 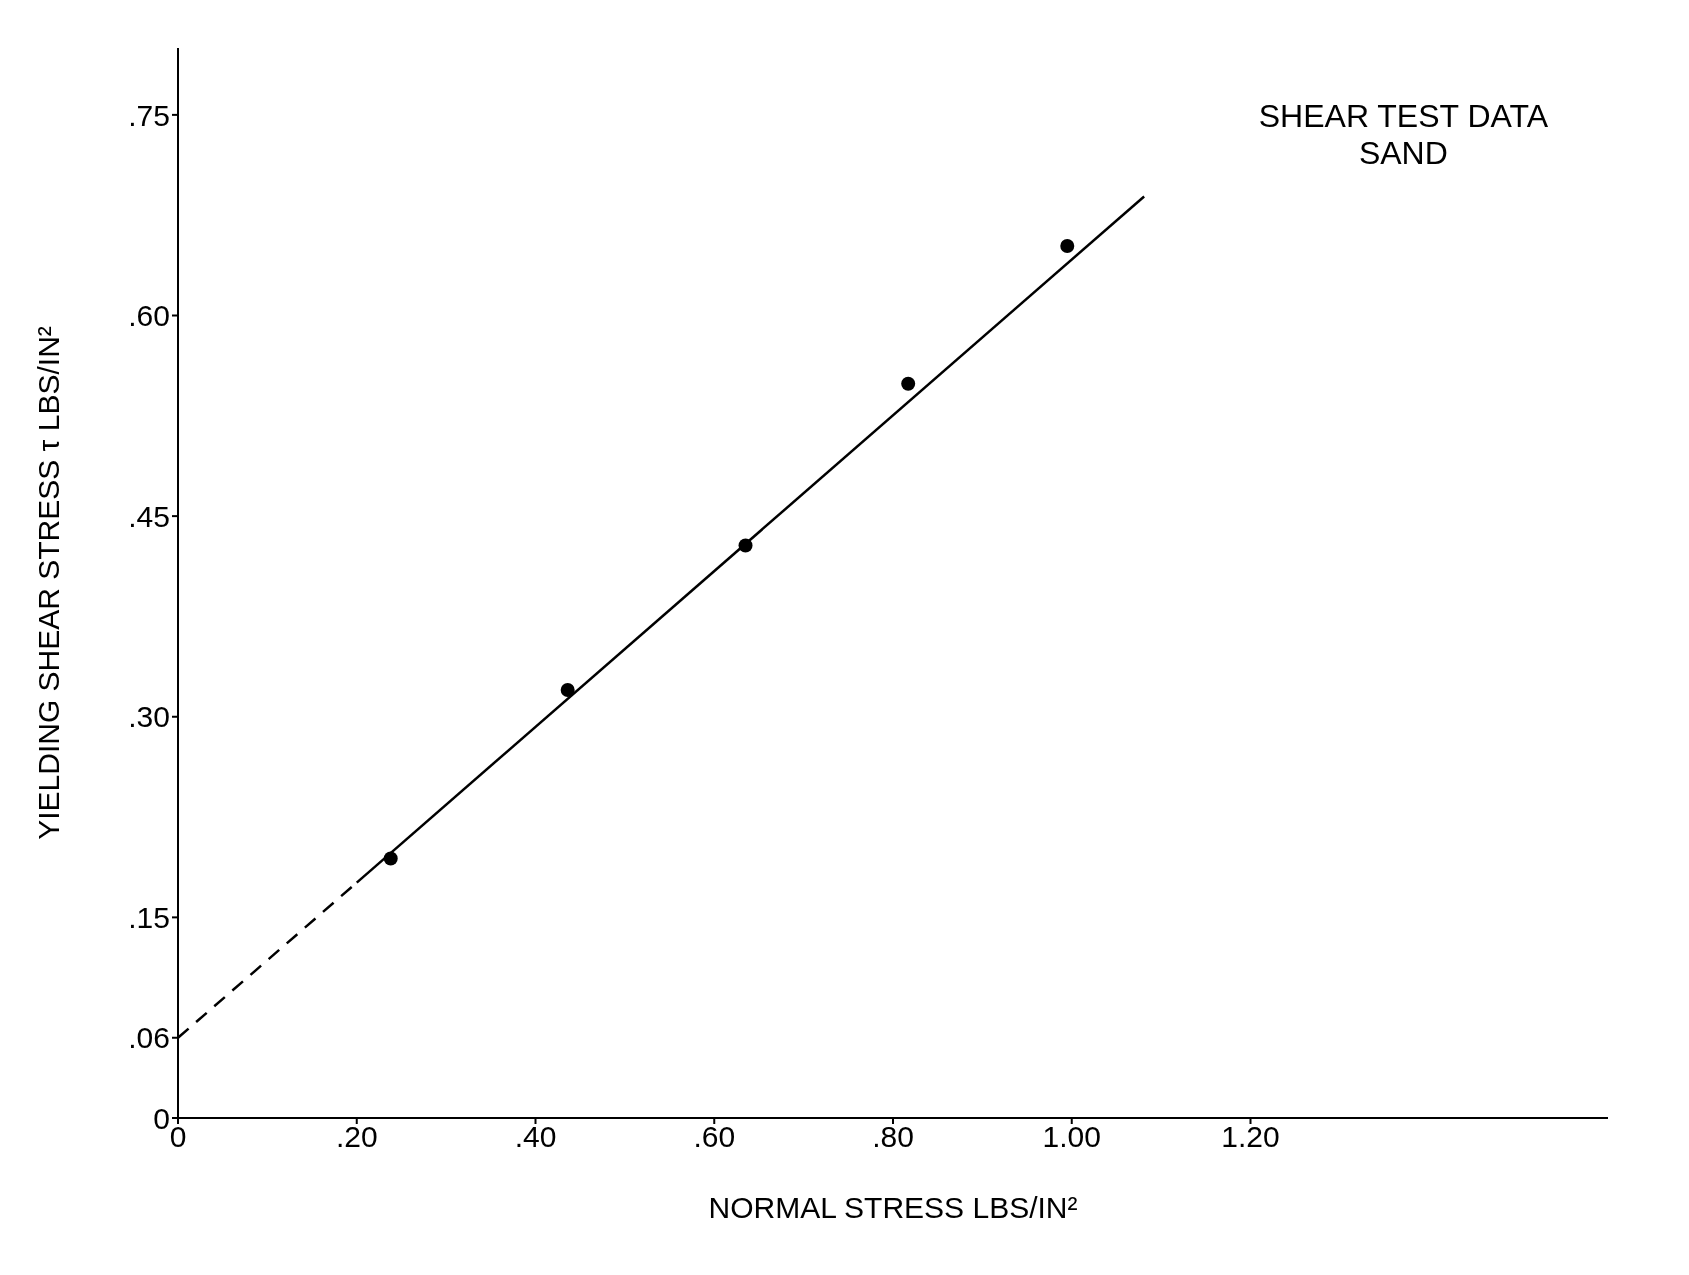 I want to click on x-tick-label: 1.20, so click(x=1250, y=1137).